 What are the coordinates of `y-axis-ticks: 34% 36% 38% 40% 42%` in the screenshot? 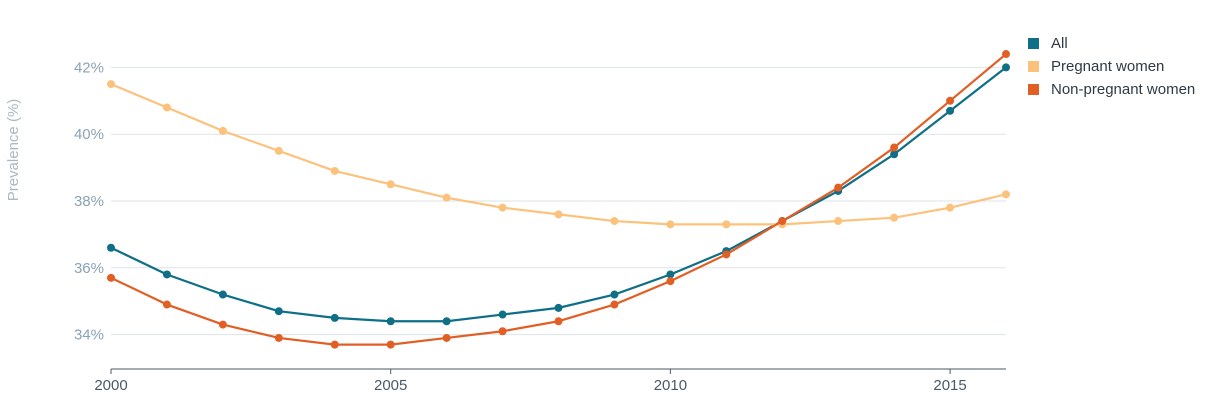 It's located at (89, 201).